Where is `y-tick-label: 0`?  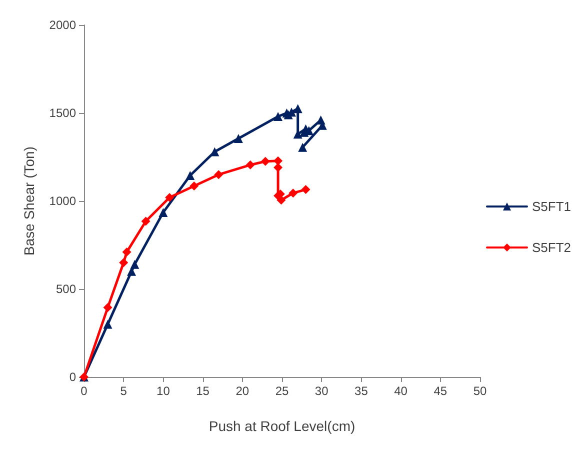
y-tick-label: 0 is located at coordinates (72, 377).